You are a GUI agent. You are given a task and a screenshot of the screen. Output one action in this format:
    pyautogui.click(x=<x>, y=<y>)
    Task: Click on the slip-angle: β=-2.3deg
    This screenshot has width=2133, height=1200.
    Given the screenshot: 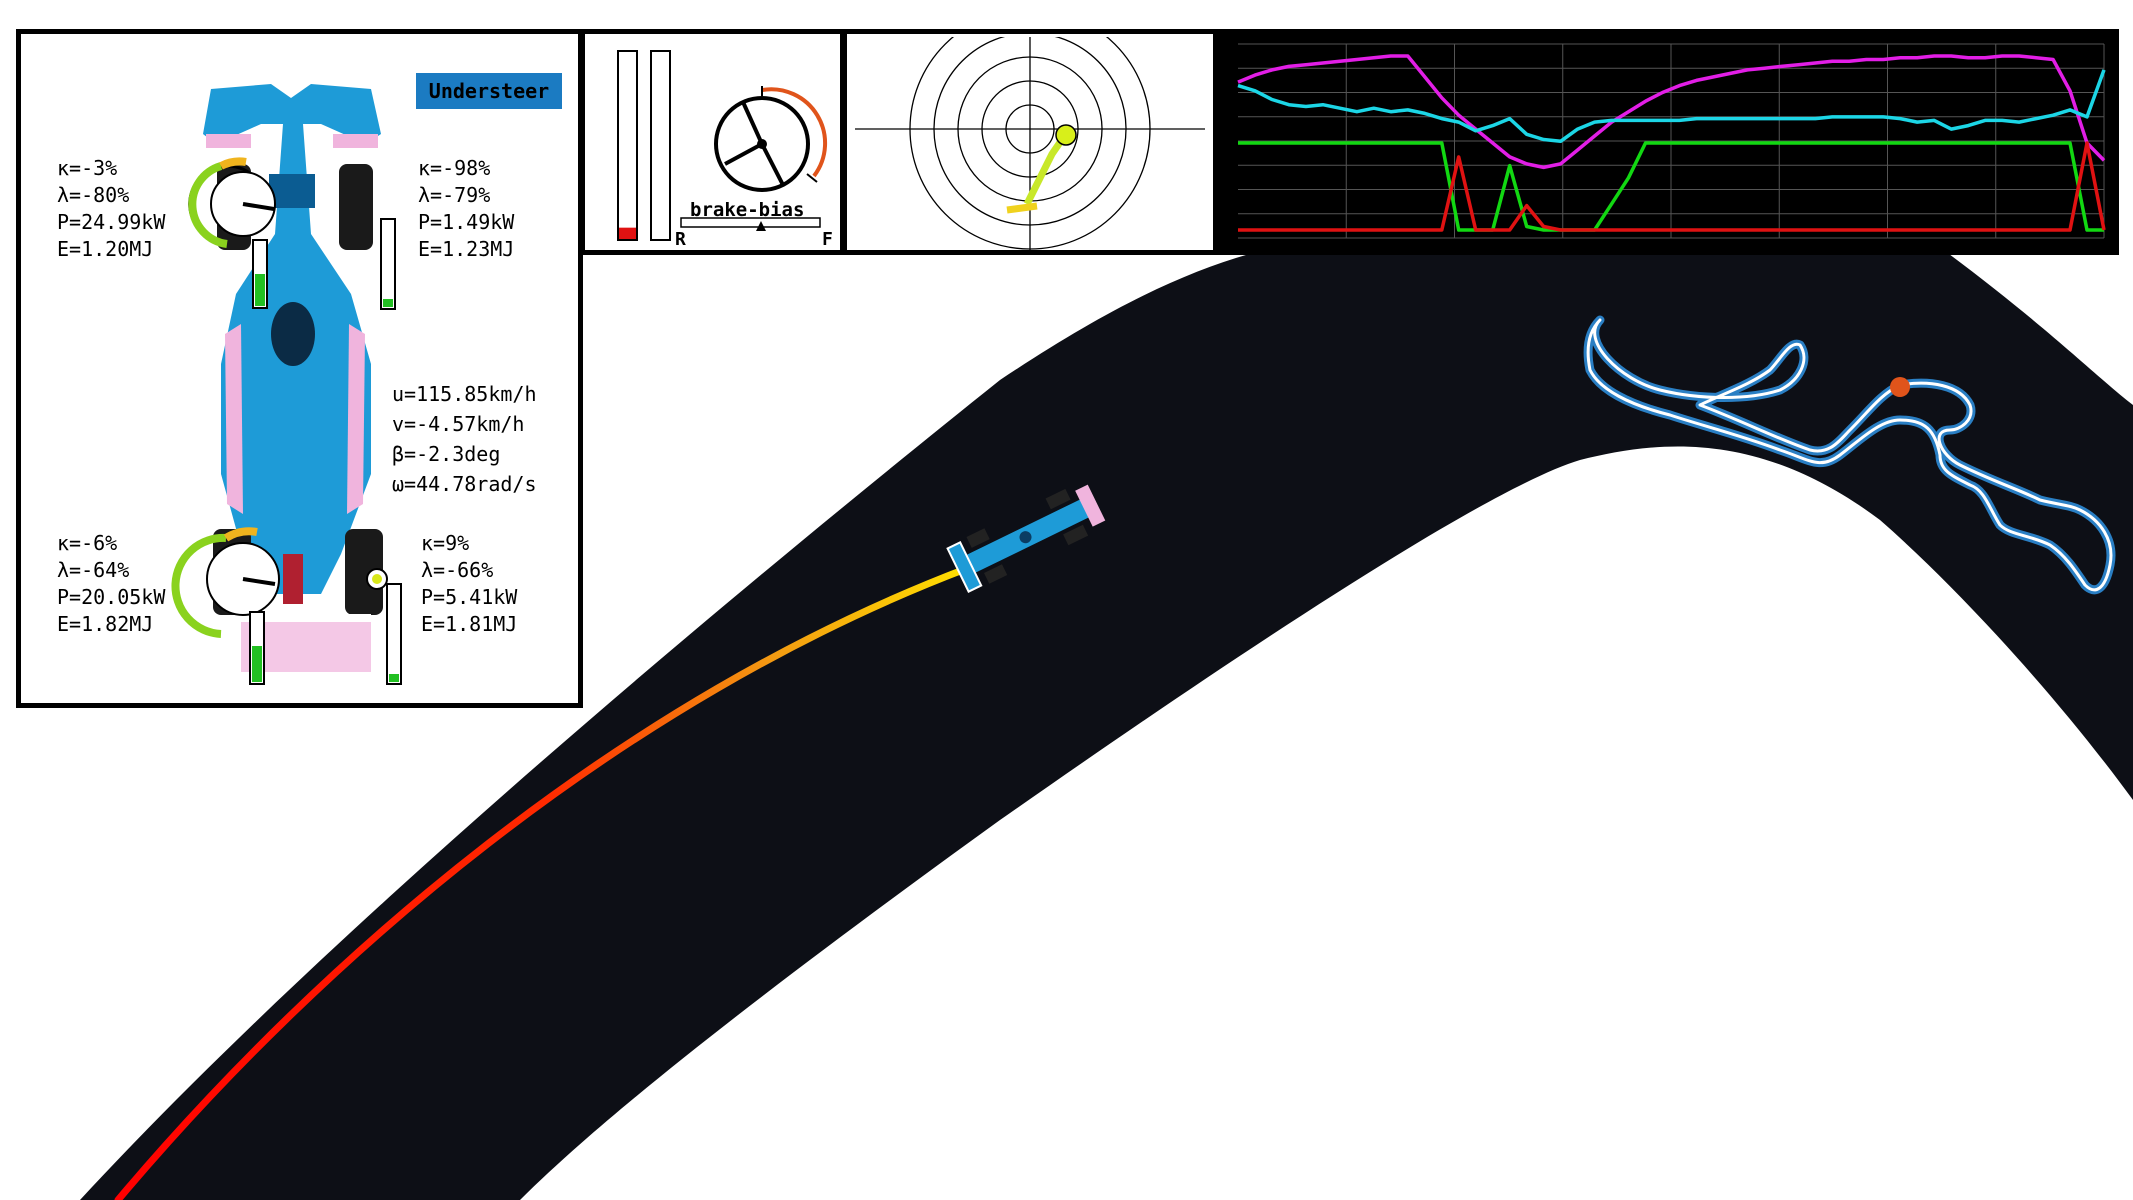 What is the action you would take?
    pyautogui.click(x=446, y=454)
    